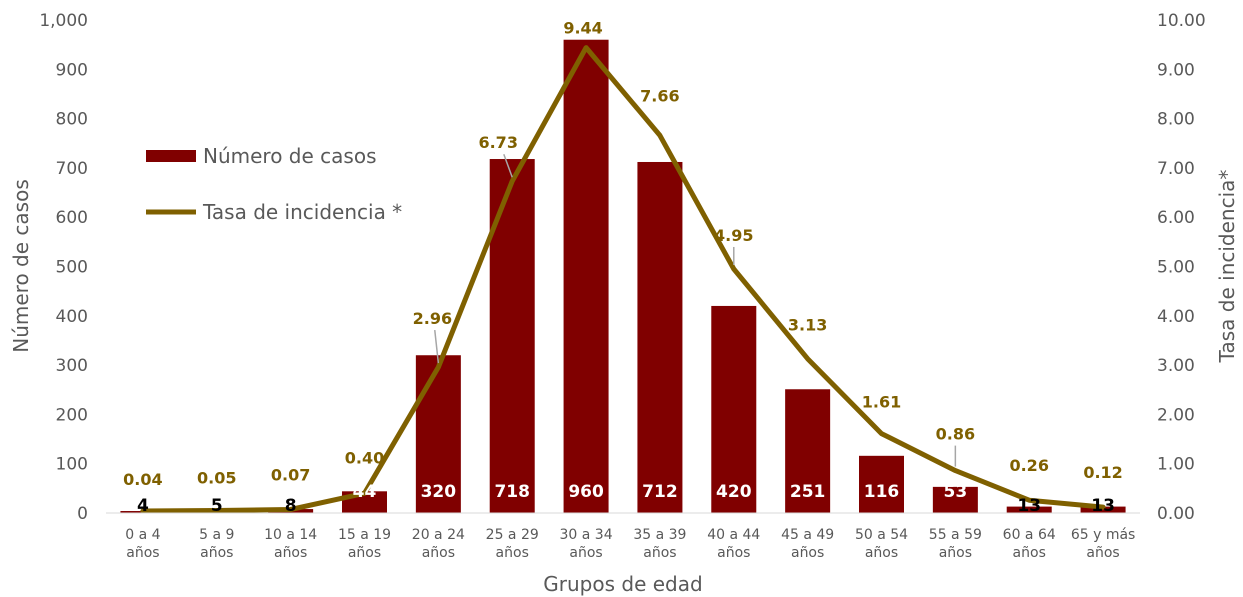 This screenshot has height=597, width=1243. What do you see at coordinates (1176, 120) in the screenshot?
I see `y2-tick-label: 8.00` at bounding box center [1176, 120].